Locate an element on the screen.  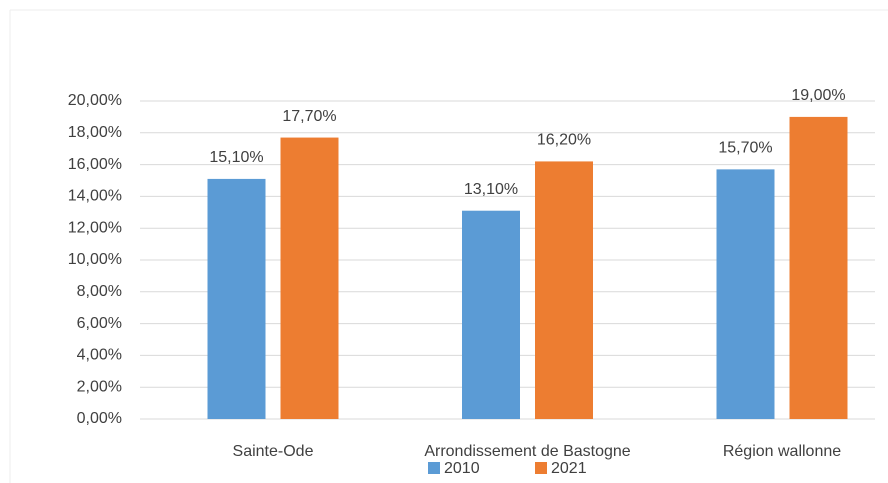
y-tick-label: 20,00% is located at coordinates (95, 100).